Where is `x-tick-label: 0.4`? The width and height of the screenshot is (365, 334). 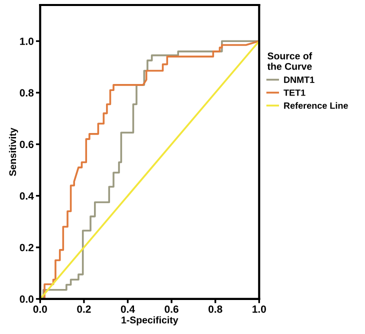 x-tick-label: 0.4 is located at coordinates (127, 309).